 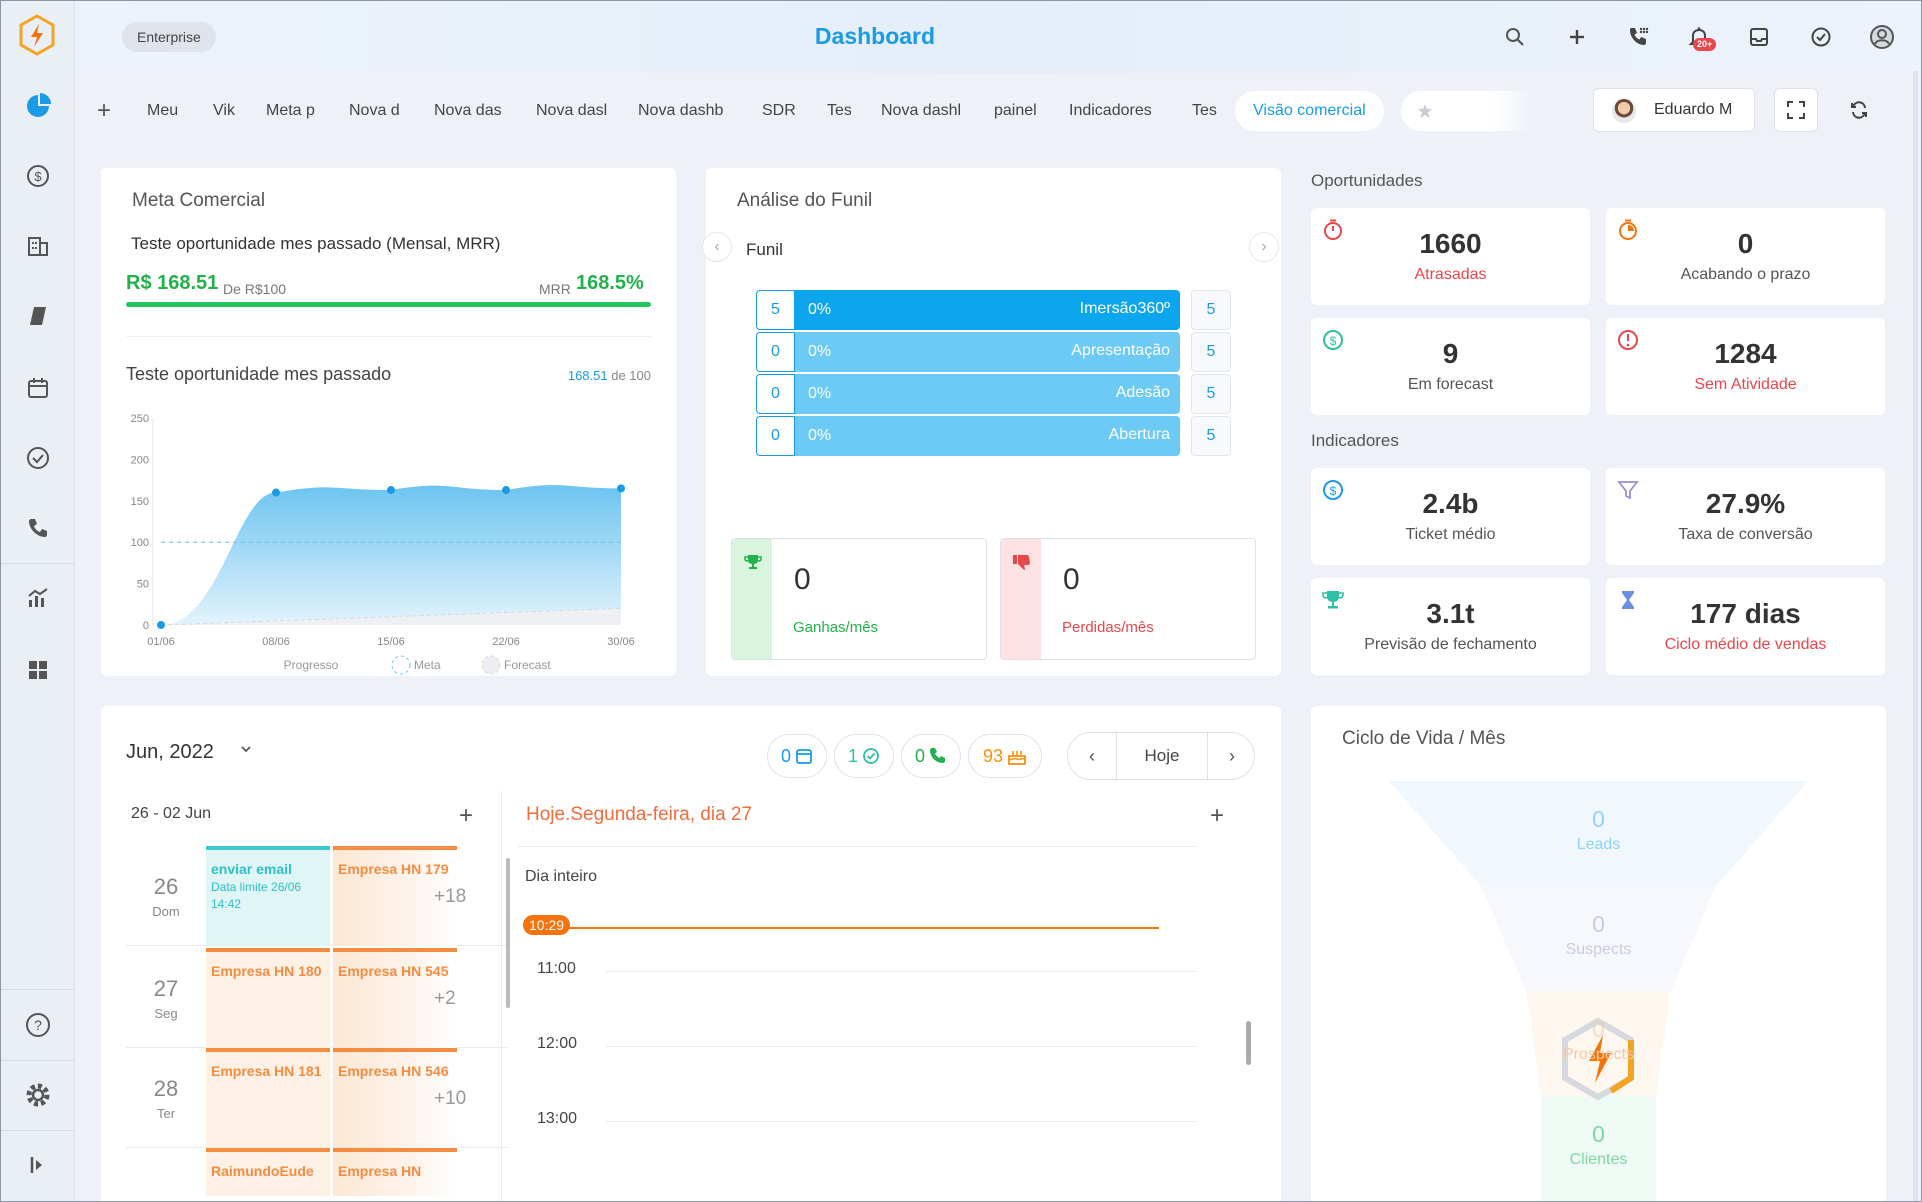 What do you see at coordinates (37, 35) in the screenshot?
I see `app-logo-icon` at bounding box center [37, 35].